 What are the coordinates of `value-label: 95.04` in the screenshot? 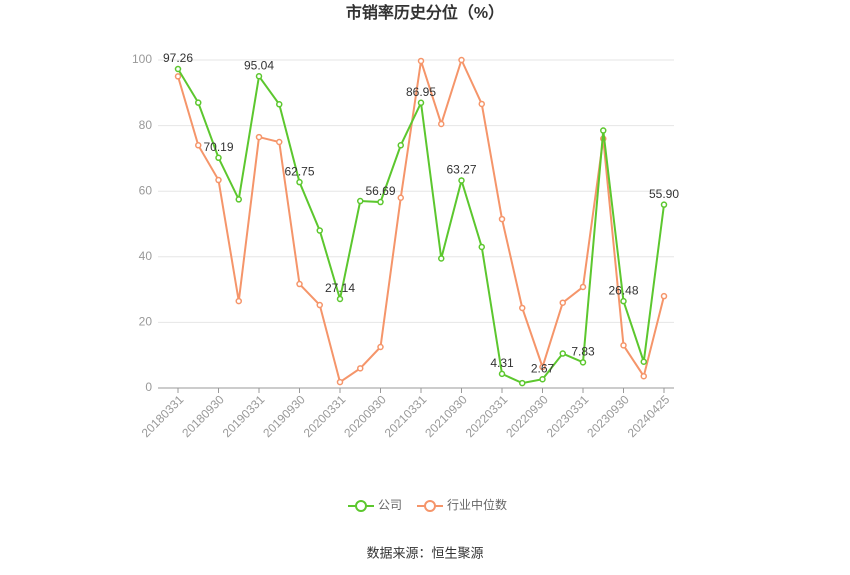 It's located at (259, 65).